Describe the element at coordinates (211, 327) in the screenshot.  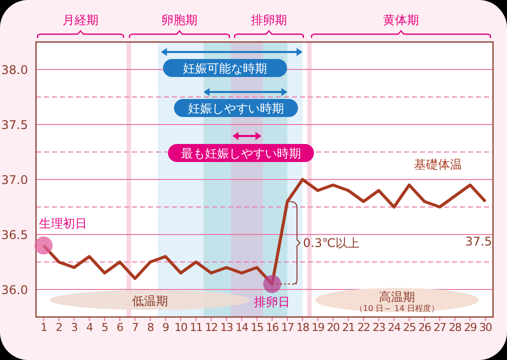
I see `x-tick-label: 12` at that location.